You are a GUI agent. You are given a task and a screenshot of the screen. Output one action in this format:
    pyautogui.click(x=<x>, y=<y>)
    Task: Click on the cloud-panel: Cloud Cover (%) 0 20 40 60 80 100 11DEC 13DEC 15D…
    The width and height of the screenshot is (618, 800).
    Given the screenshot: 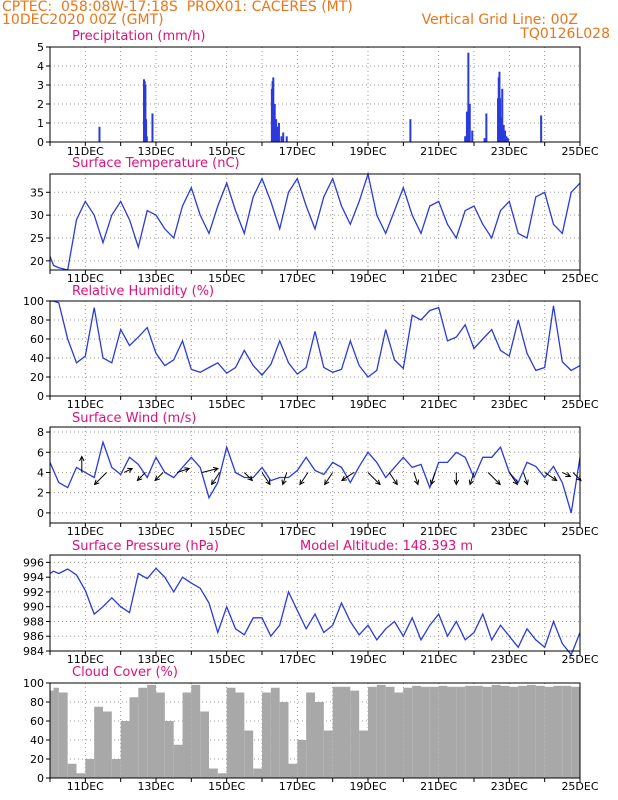 What is the action you would take?
    pyautogui.click(x=311, y=729)
    